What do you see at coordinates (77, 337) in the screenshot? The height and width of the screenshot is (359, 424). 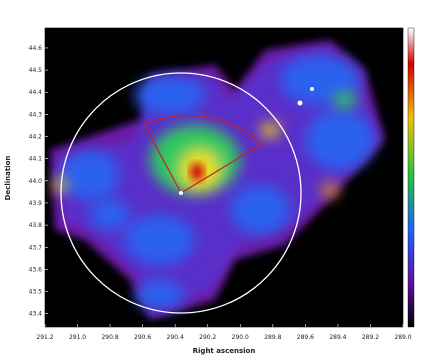 I see `x-tick-label: 291.0` at bounding box center [77, 337].